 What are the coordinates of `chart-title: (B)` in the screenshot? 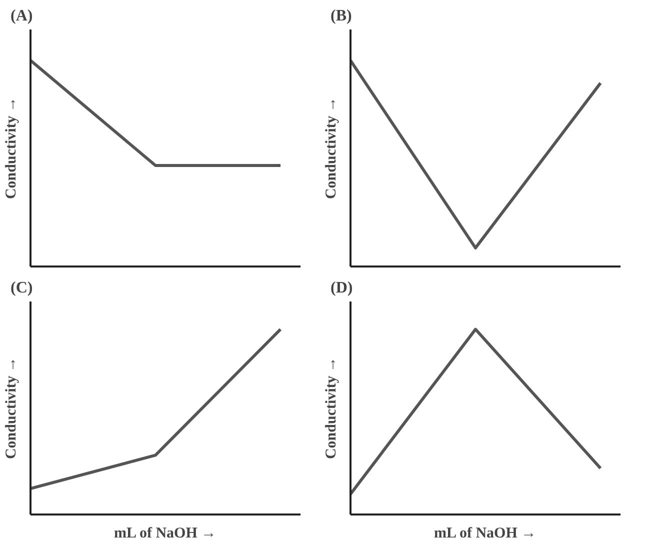 It's located at (341, 16).